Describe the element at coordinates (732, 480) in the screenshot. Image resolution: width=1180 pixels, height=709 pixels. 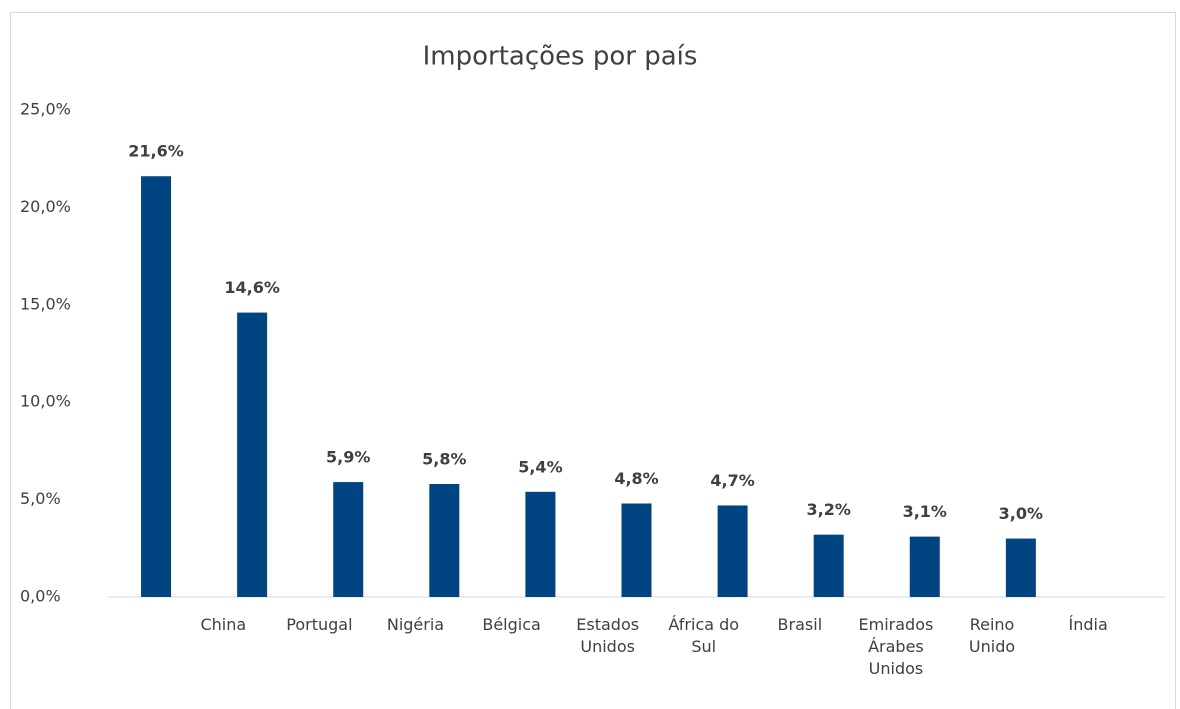
I see `data-label: 4,7%` at that location.